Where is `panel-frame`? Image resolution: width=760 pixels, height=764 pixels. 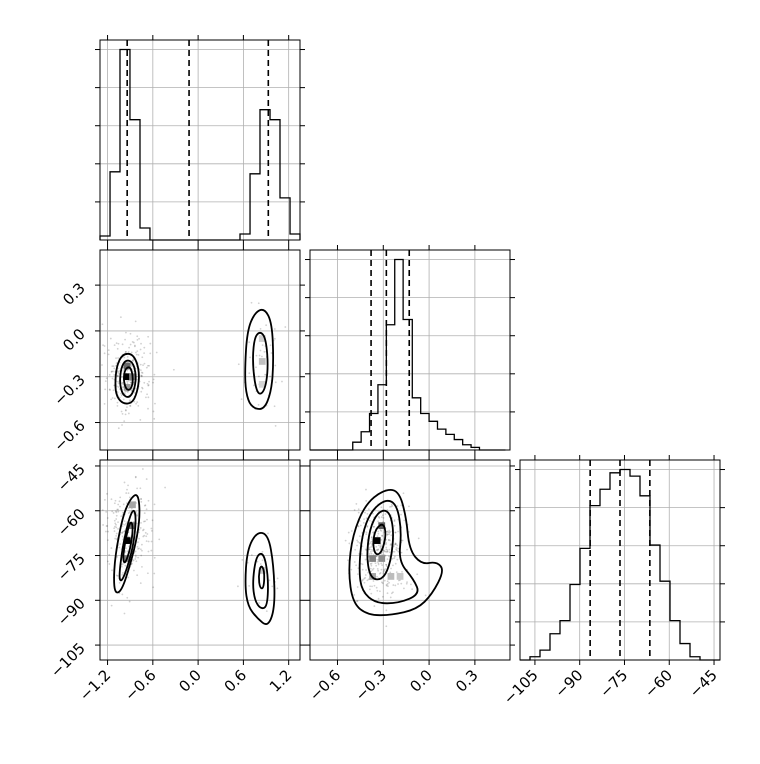 panel-frame is located at coordinates (620, 560).